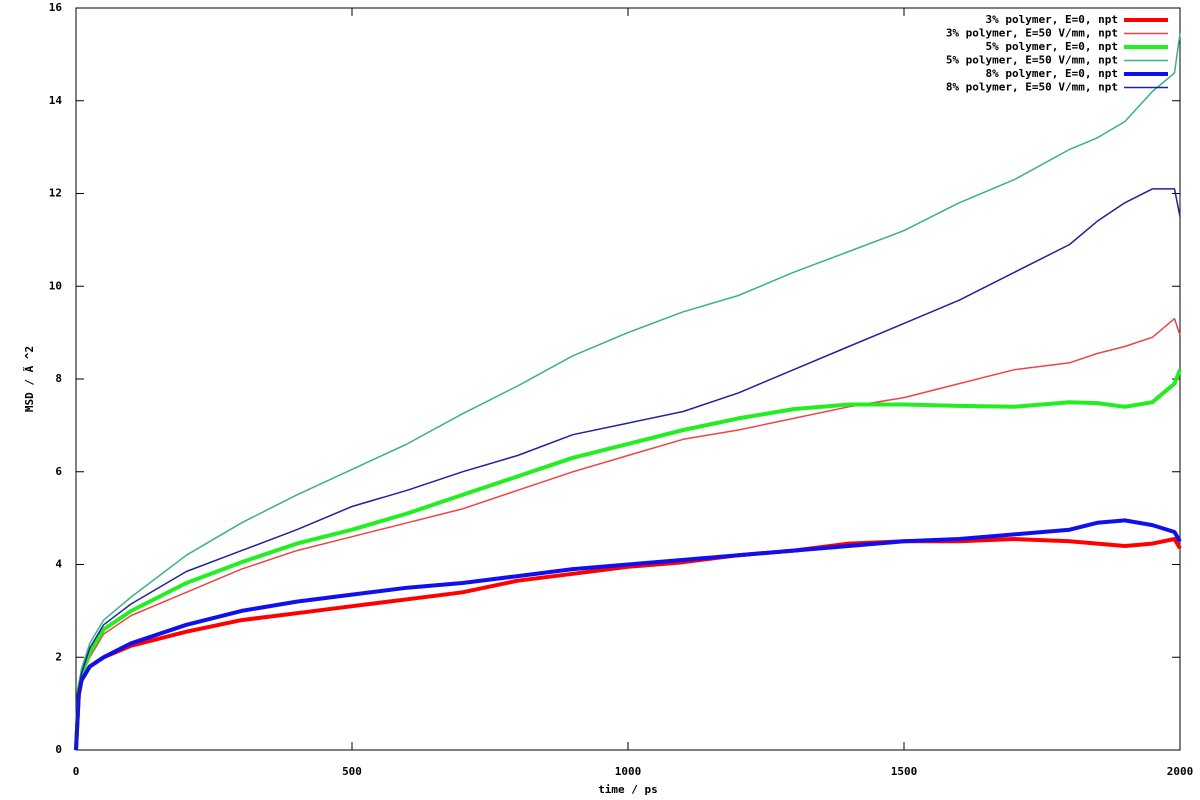  Describe the element at coordinates (1032, 60) in the screenshot. I see `legend-label: 5% polymer, E=50 V/mm, npt` at that location.